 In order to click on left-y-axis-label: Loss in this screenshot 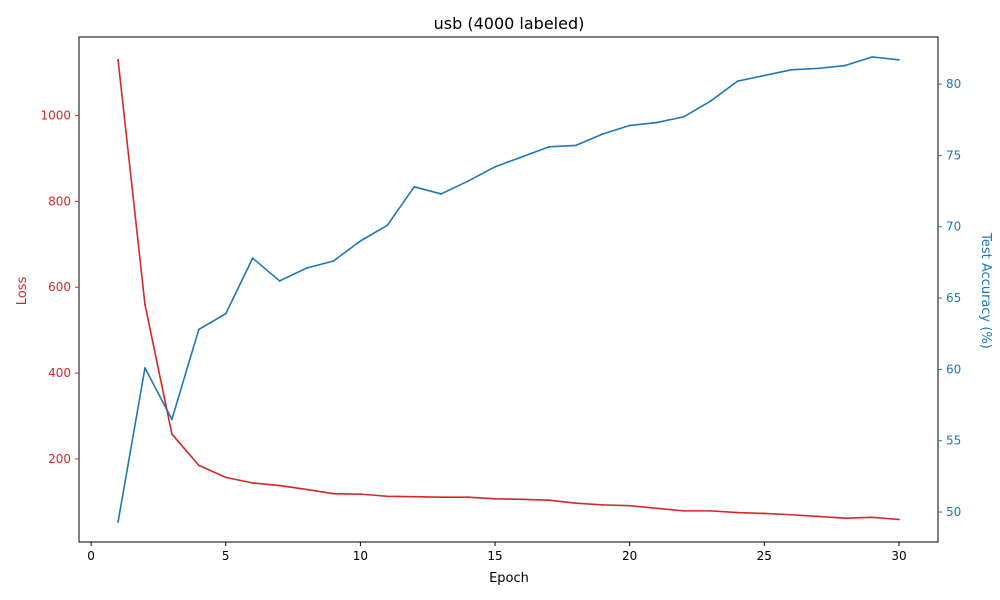, I will do `click(22, 291)`.